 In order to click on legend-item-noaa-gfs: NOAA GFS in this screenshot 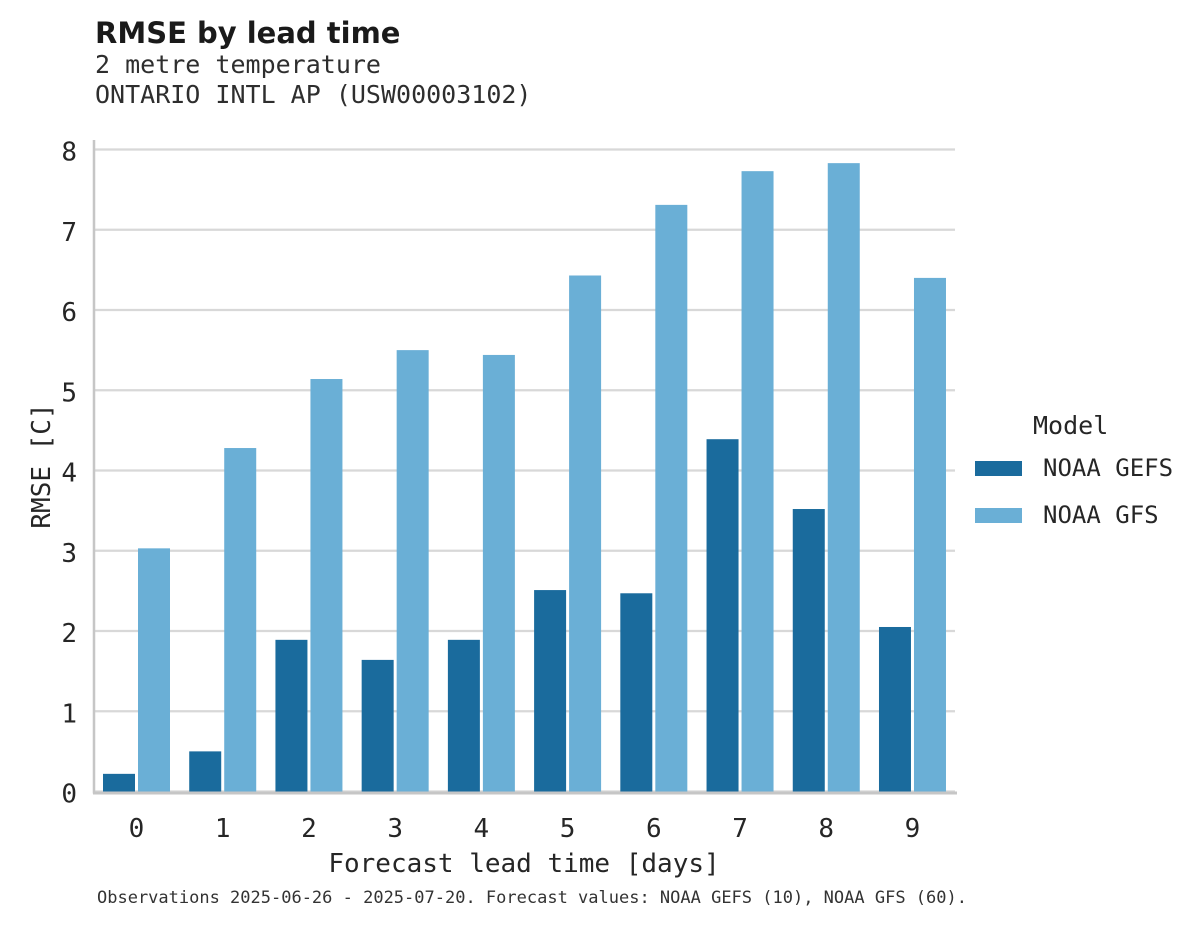, I will do `click(1074, 515)`.